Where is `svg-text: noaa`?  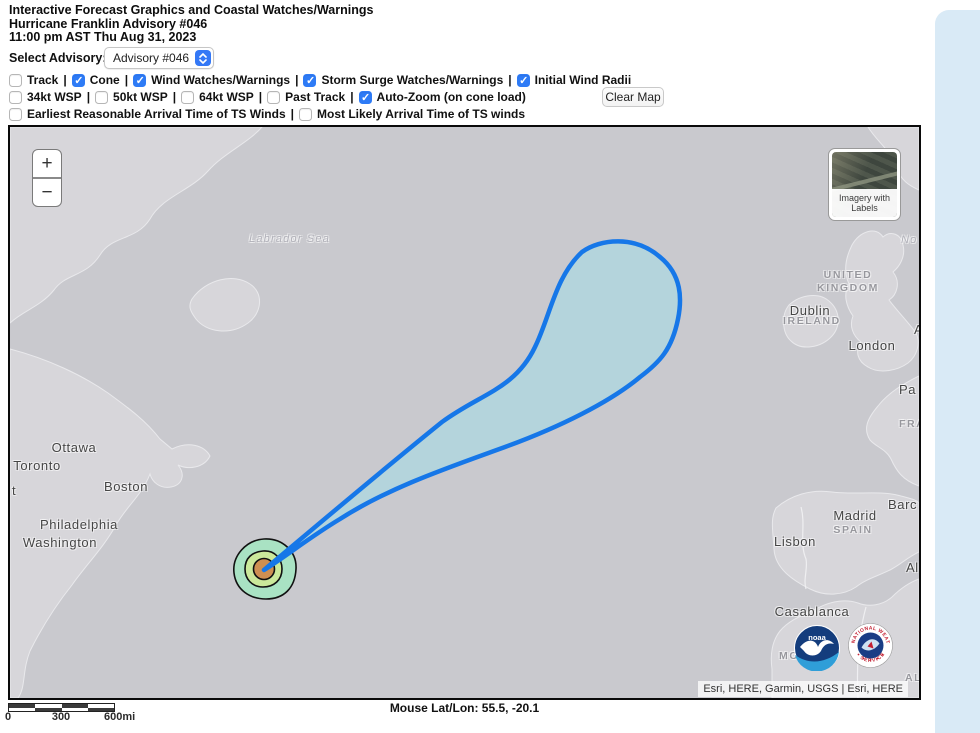
svg-text: noaa is located at coordinates (817, 637).